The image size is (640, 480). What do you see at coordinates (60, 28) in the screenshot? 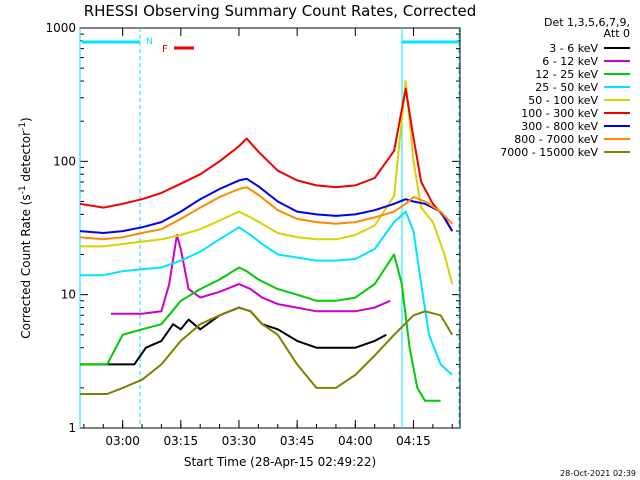
I see `y-tick-label: 1000` at bounding box center [60, 28].